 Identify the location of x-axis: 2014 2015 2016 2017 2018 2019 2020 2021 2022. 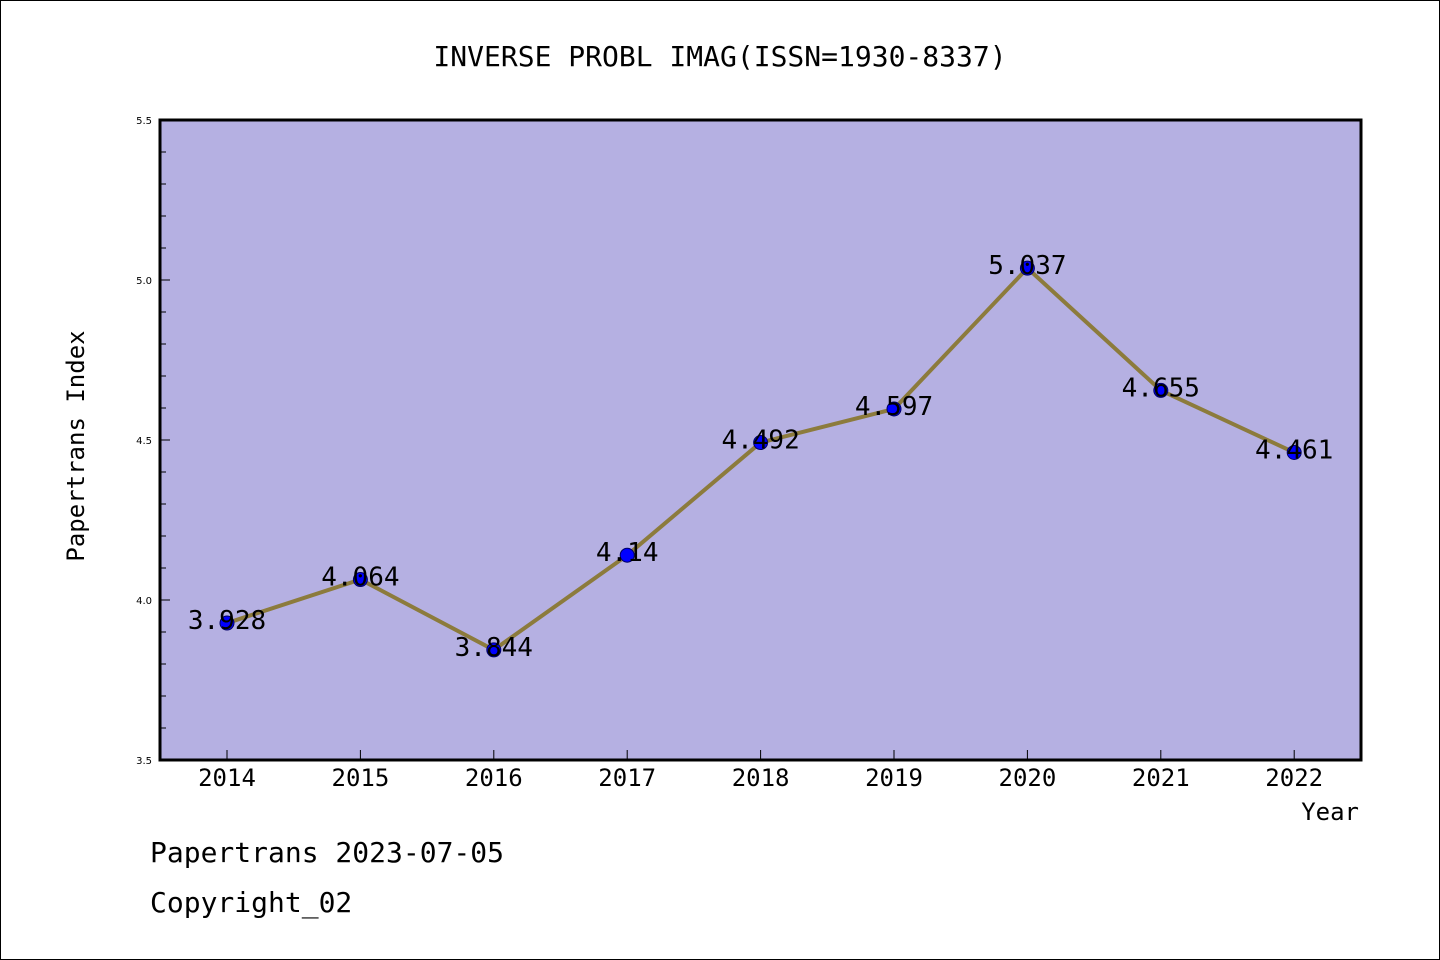
(760, 771).